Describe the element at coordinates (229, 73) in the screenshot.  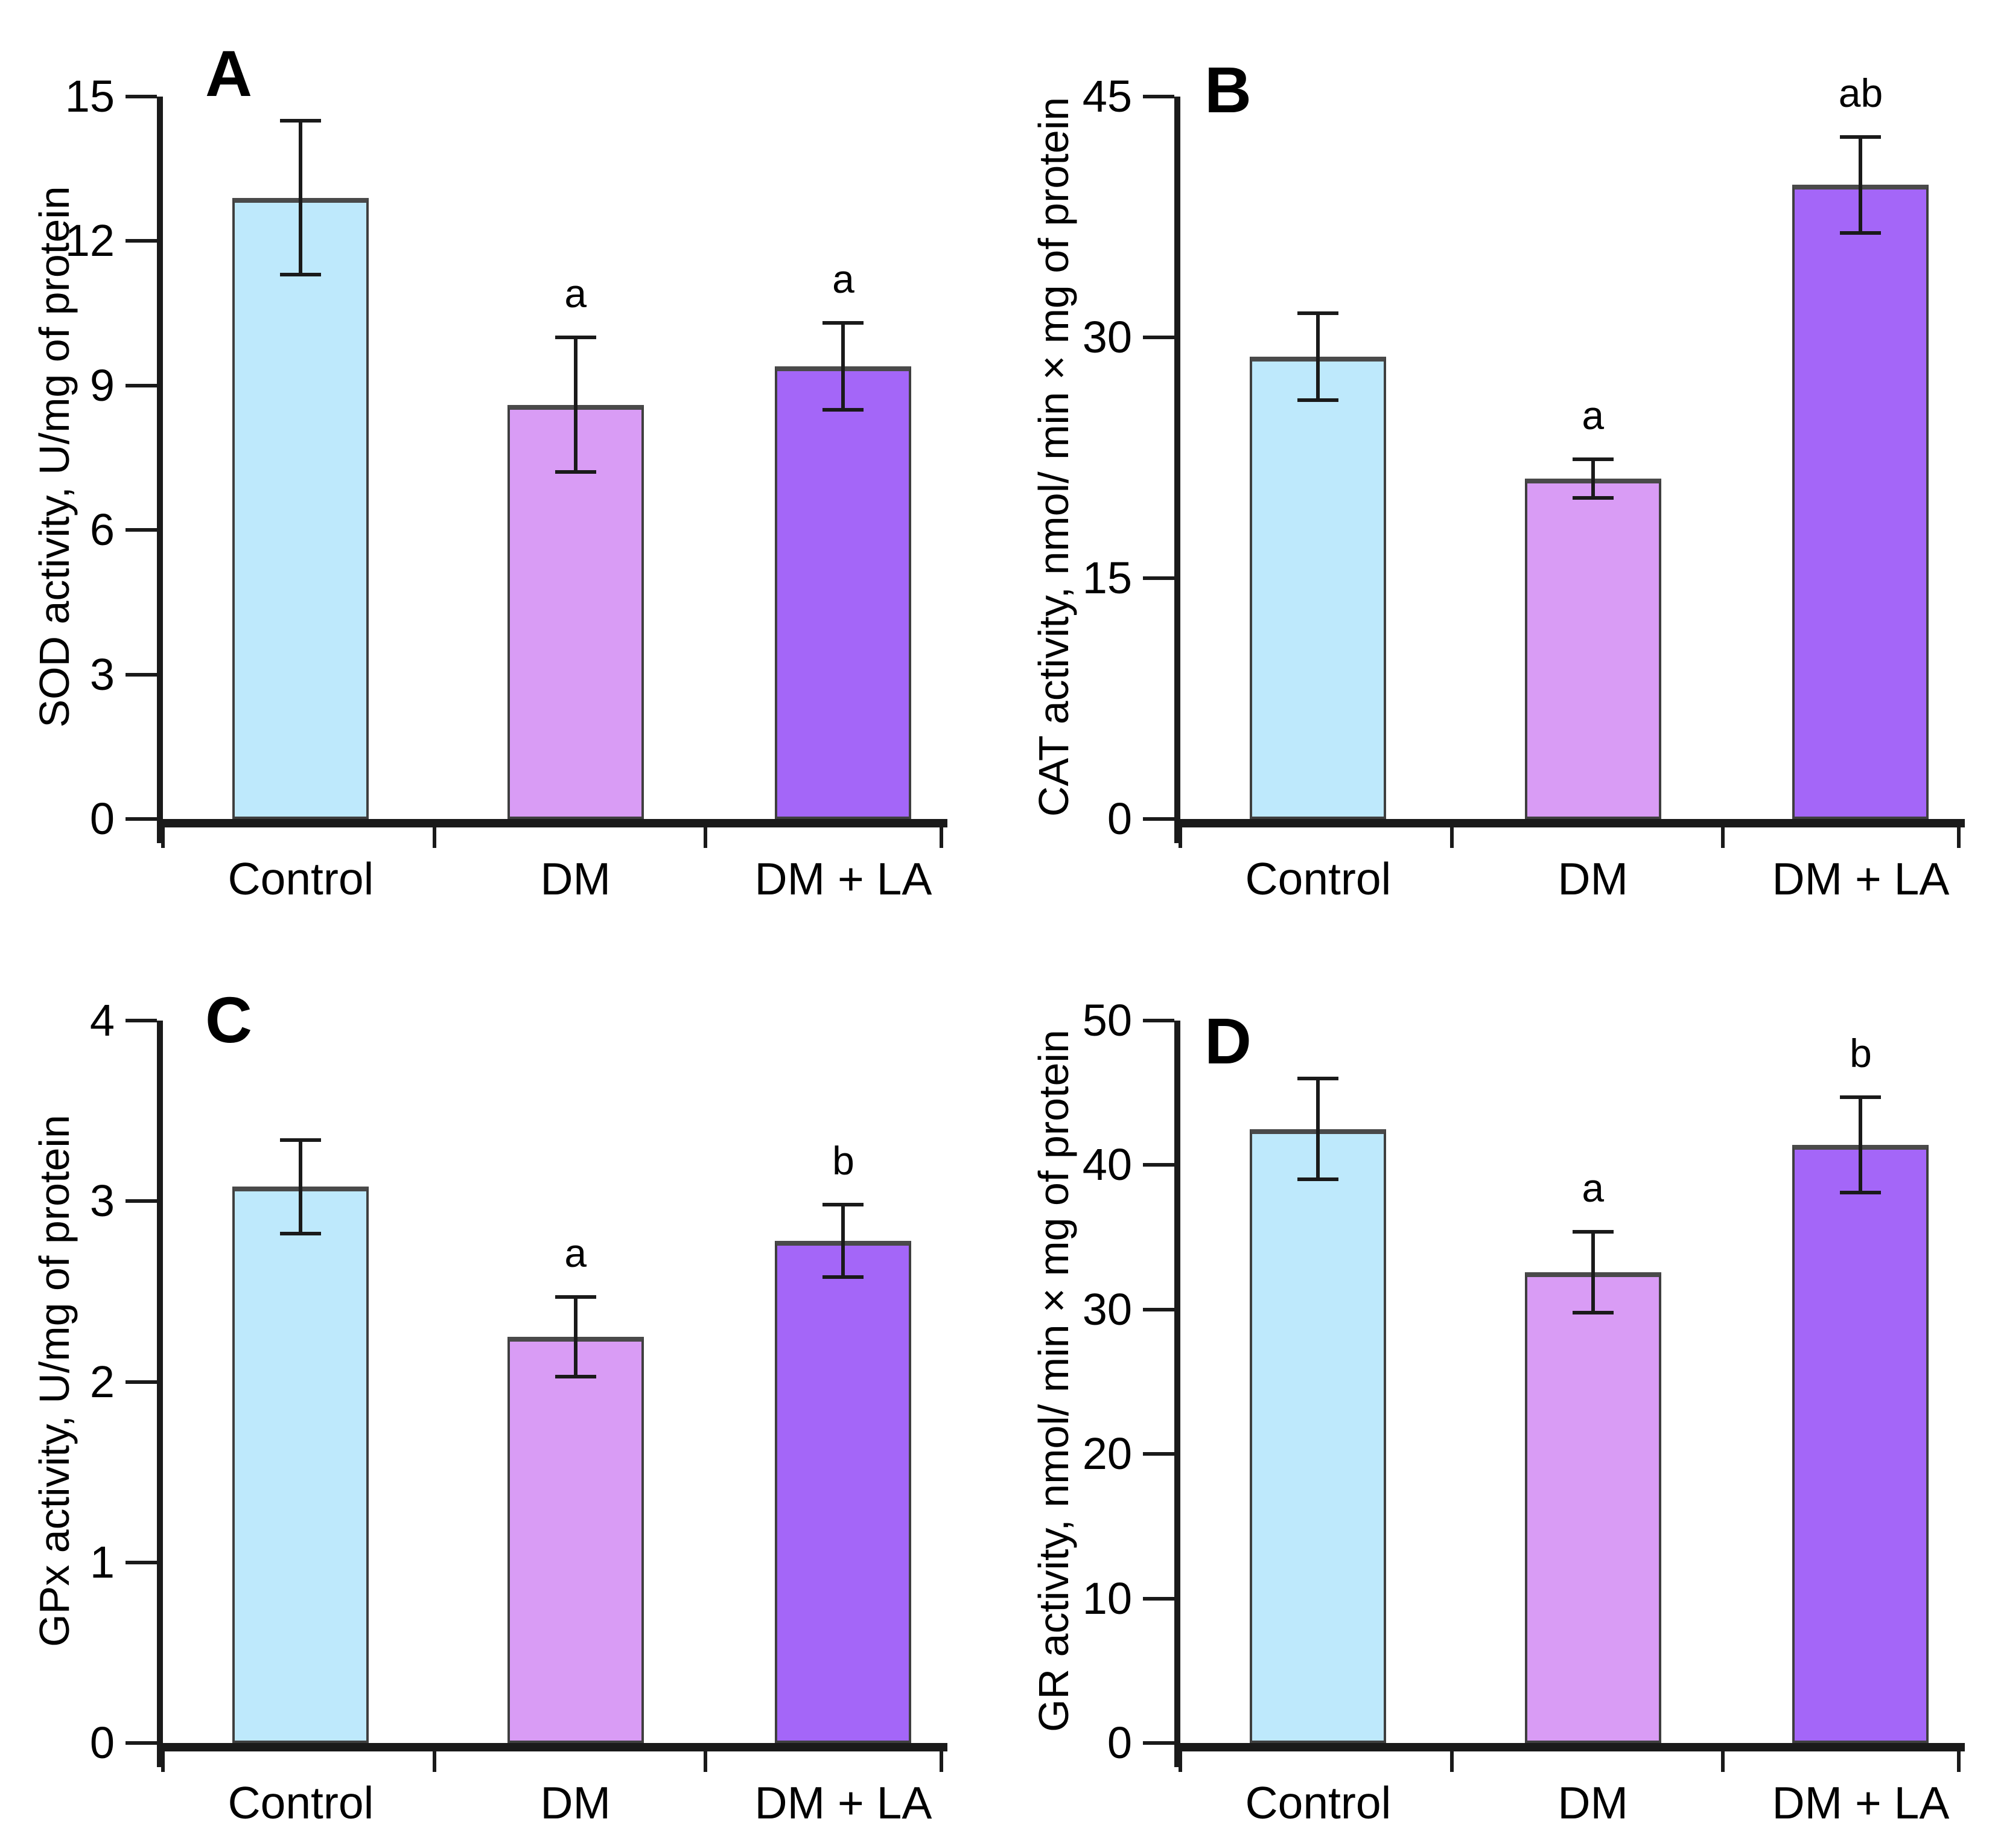
I see `panel-letter-a: A` at that location.